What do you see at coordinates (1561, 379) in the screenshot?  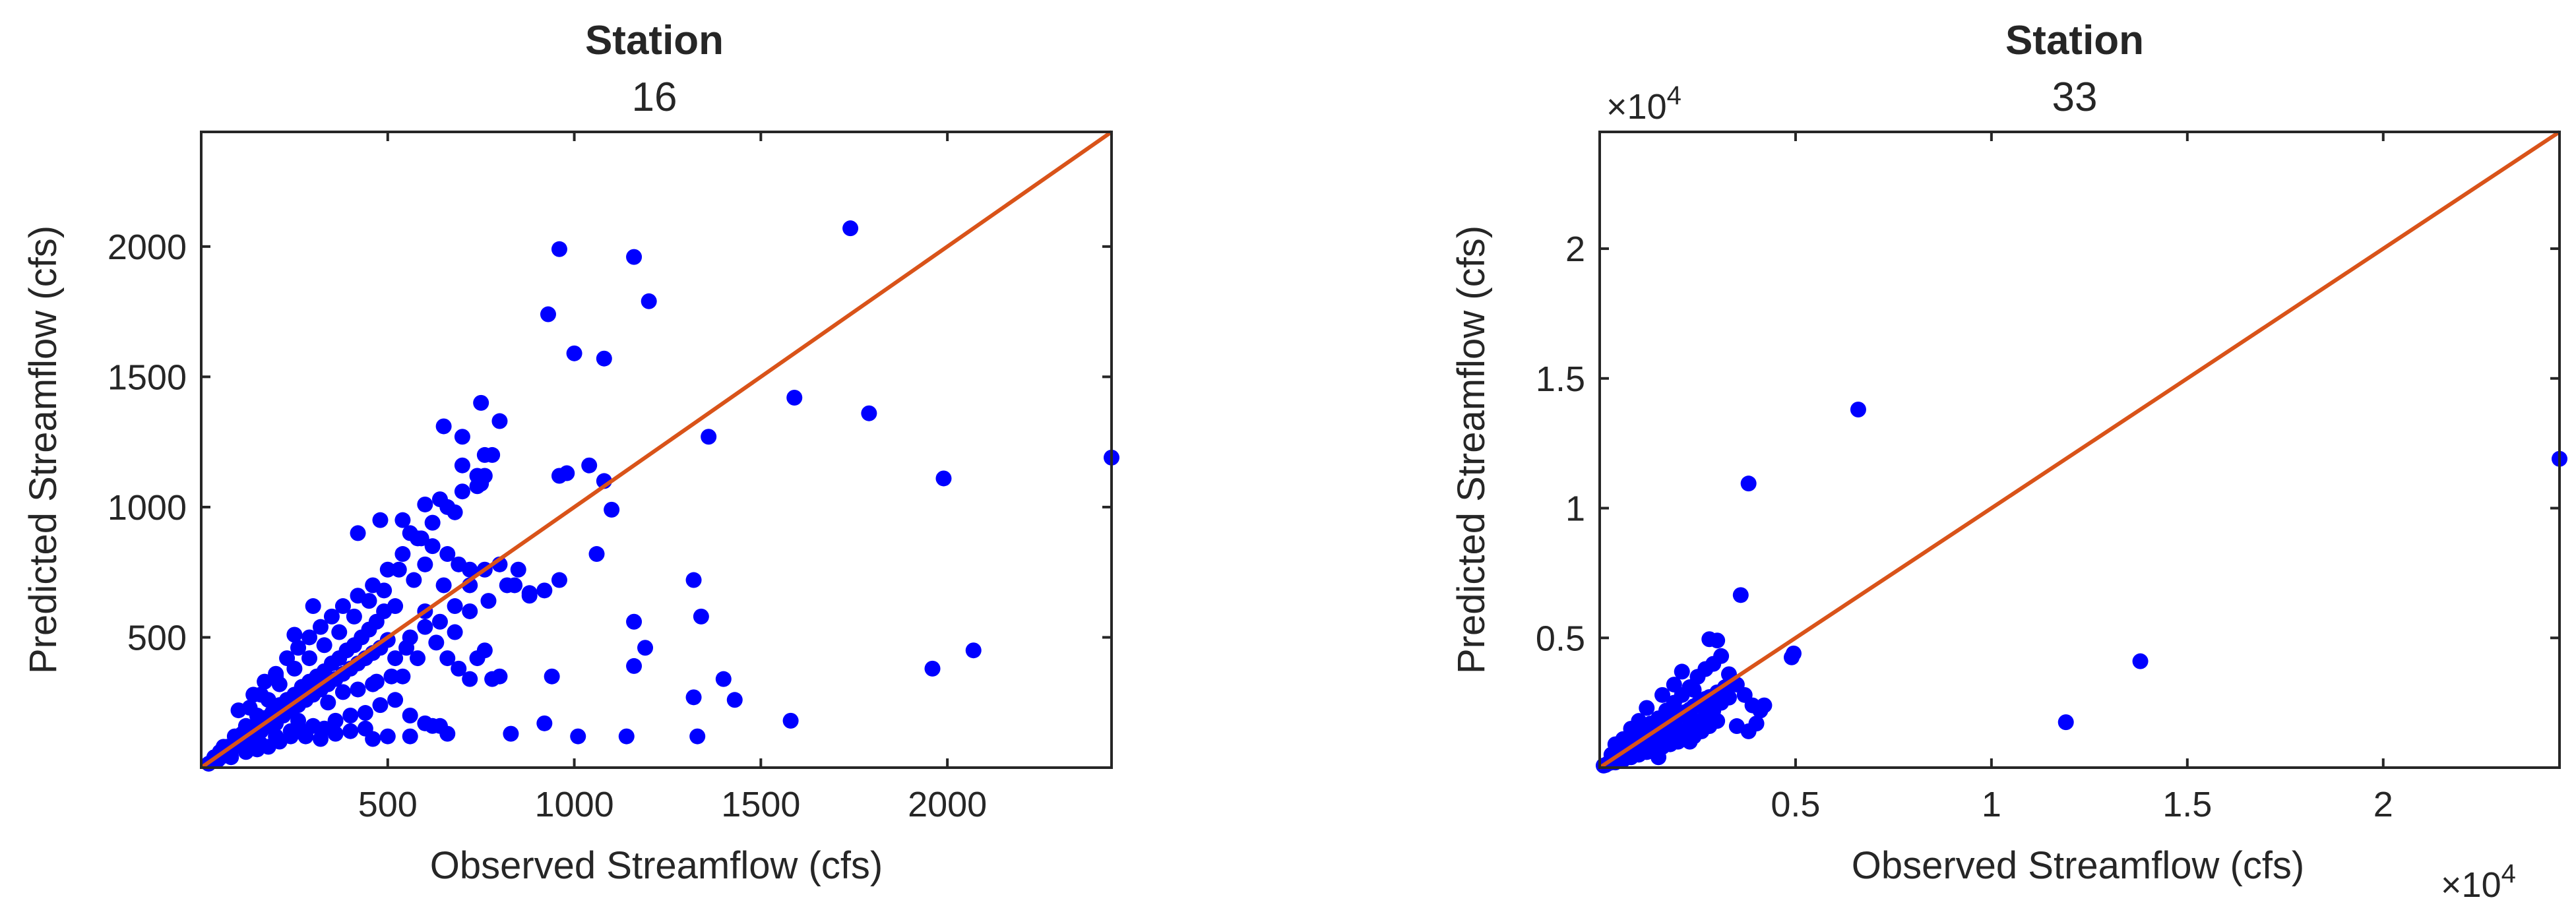 I see `y-tick-label: 1.5` at bounding box center [1561, 379].